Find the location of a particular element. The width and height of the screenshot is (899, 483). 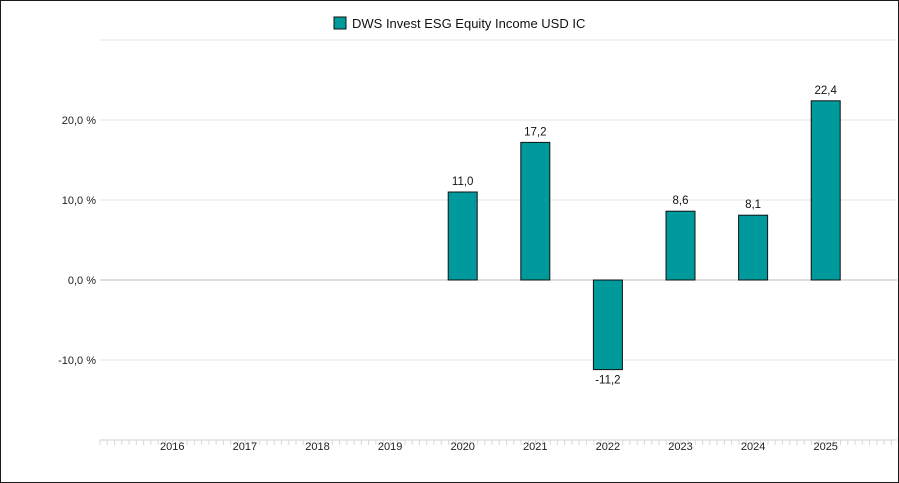

data-label: 17,2 is located at coordinates (535, 132).